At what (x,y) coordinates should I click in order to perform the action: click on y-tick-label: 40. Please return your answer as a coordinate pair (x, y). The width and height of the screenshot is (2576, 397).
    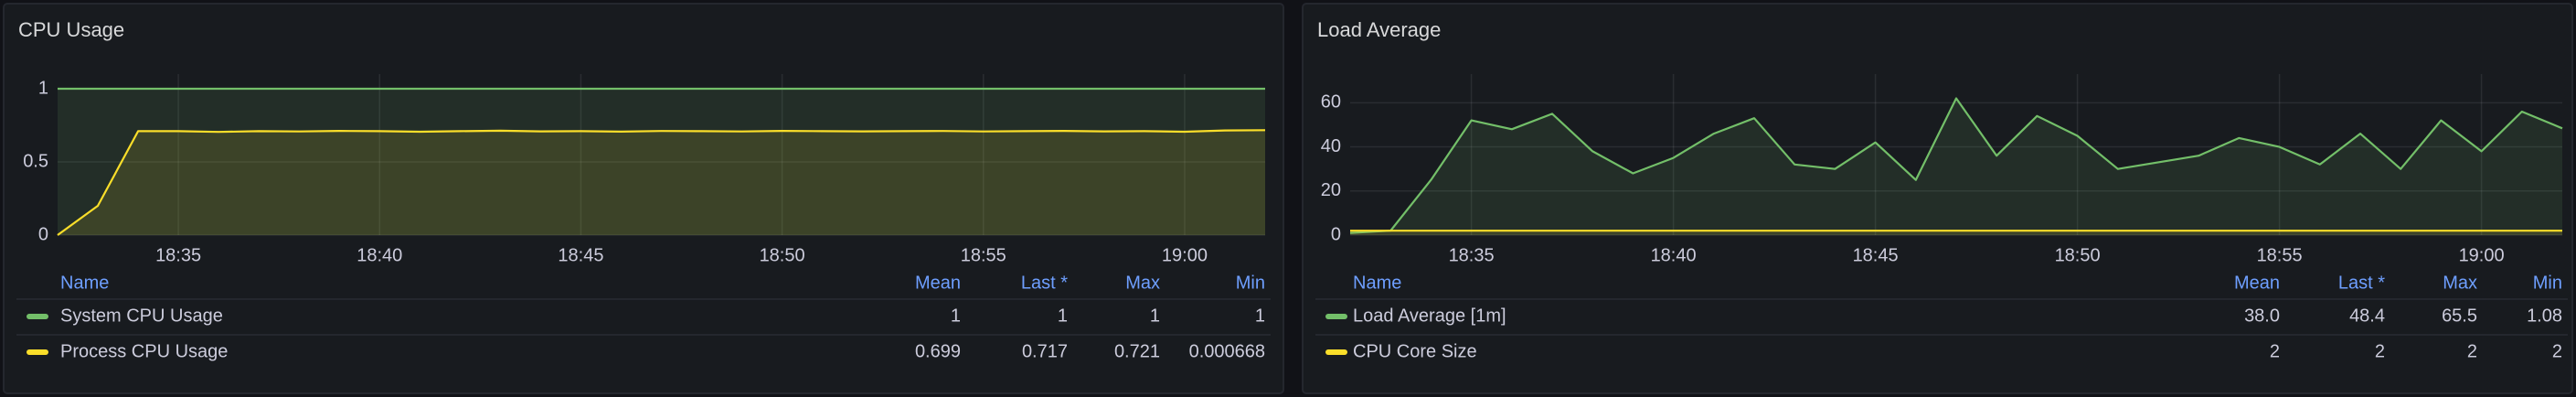
    Looking at the image, I should click on (1331, 146).